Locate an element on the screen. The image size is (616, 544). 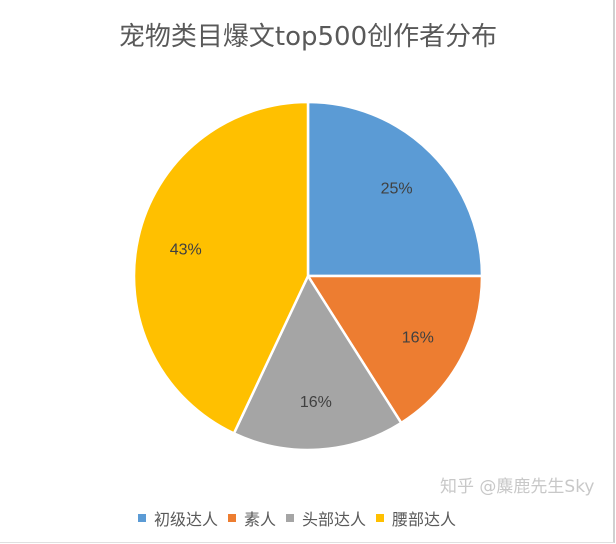
legend-item-3: 腰部达人 is located at coordinates (416, 518).